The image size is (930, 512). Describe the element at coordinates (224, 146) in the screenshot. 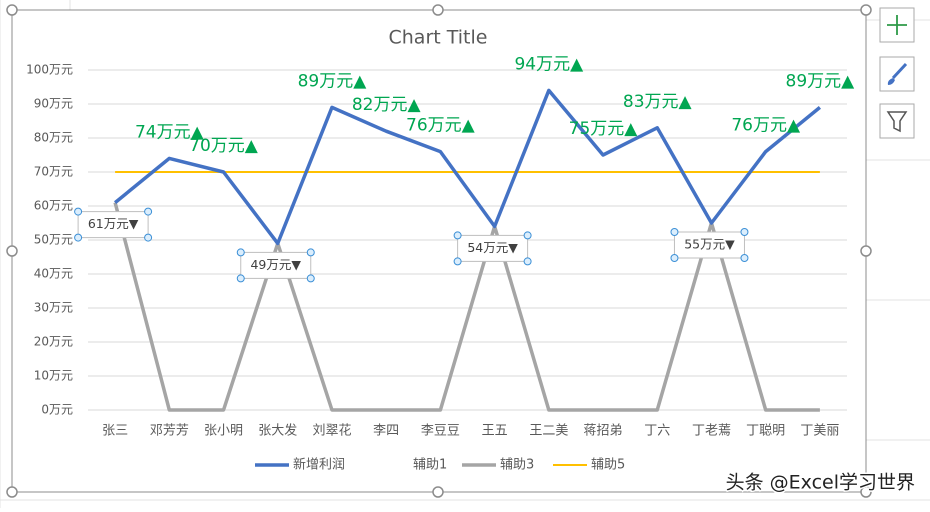

I see `data-label: 70万元▲` at that location.